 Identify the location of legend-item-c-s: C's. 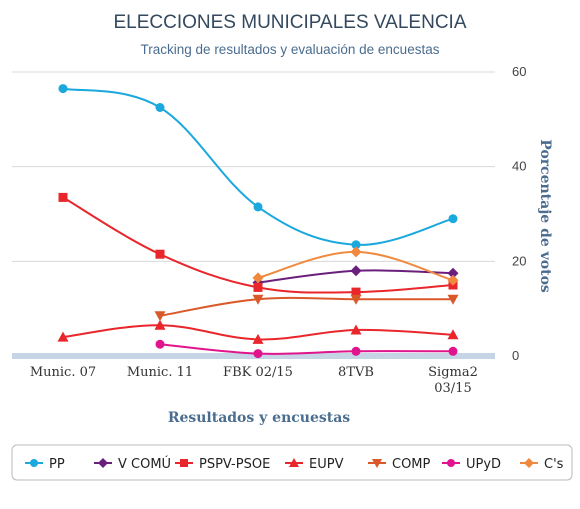
(542, 464).